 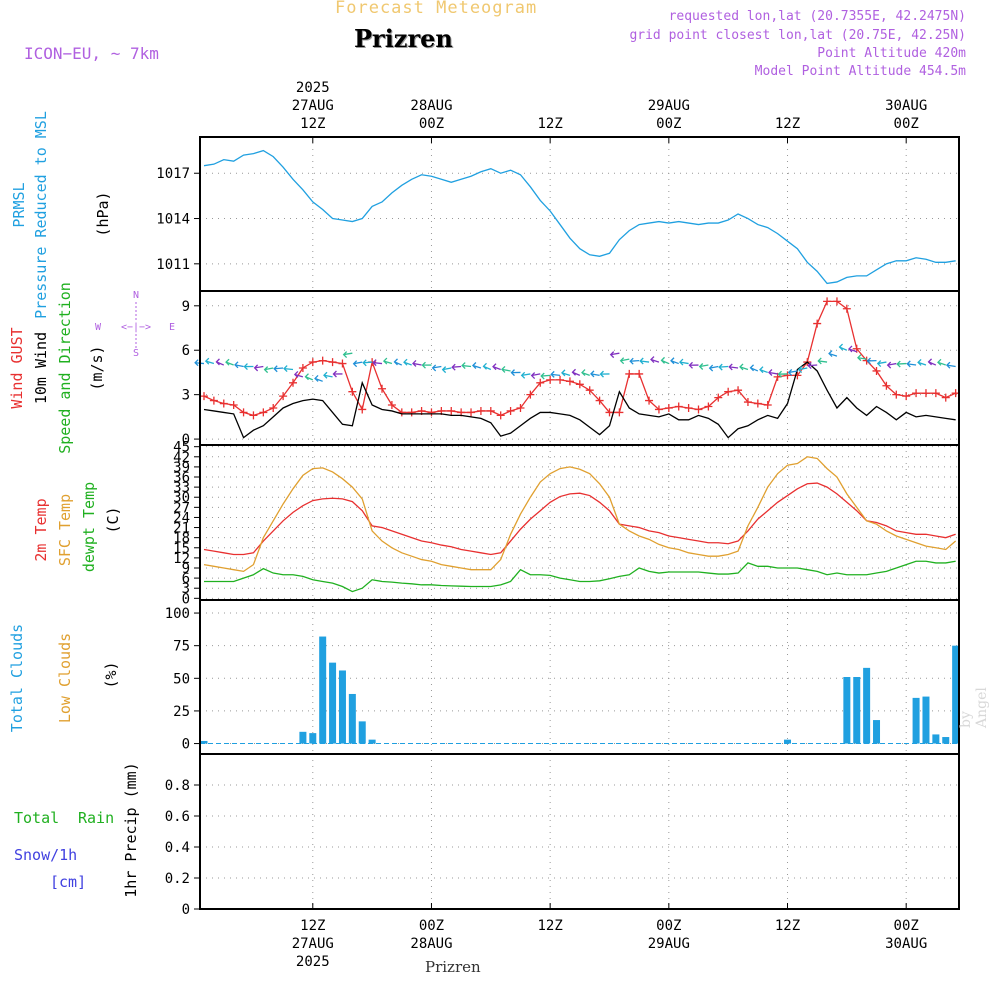 What do you see at coordinates (65, 530) in the screenshot?
I see `temp-label-sfc: SFC Temp` at bounding box center [65, 530].